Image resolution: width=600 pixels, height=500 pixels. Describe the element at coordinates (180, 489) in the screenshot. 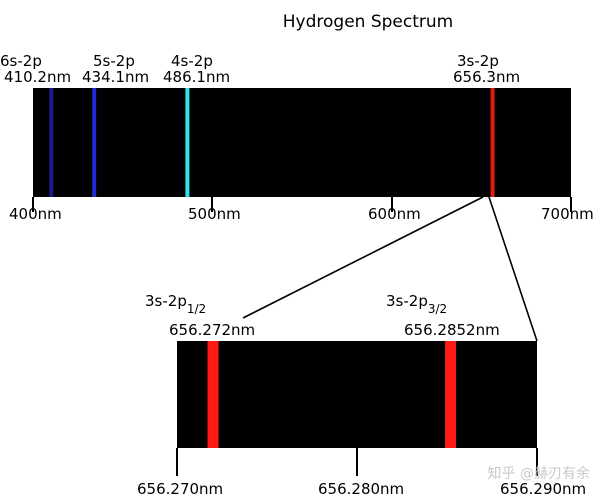

I see `zoom-tick-label-270: 656.270nm` at that location.